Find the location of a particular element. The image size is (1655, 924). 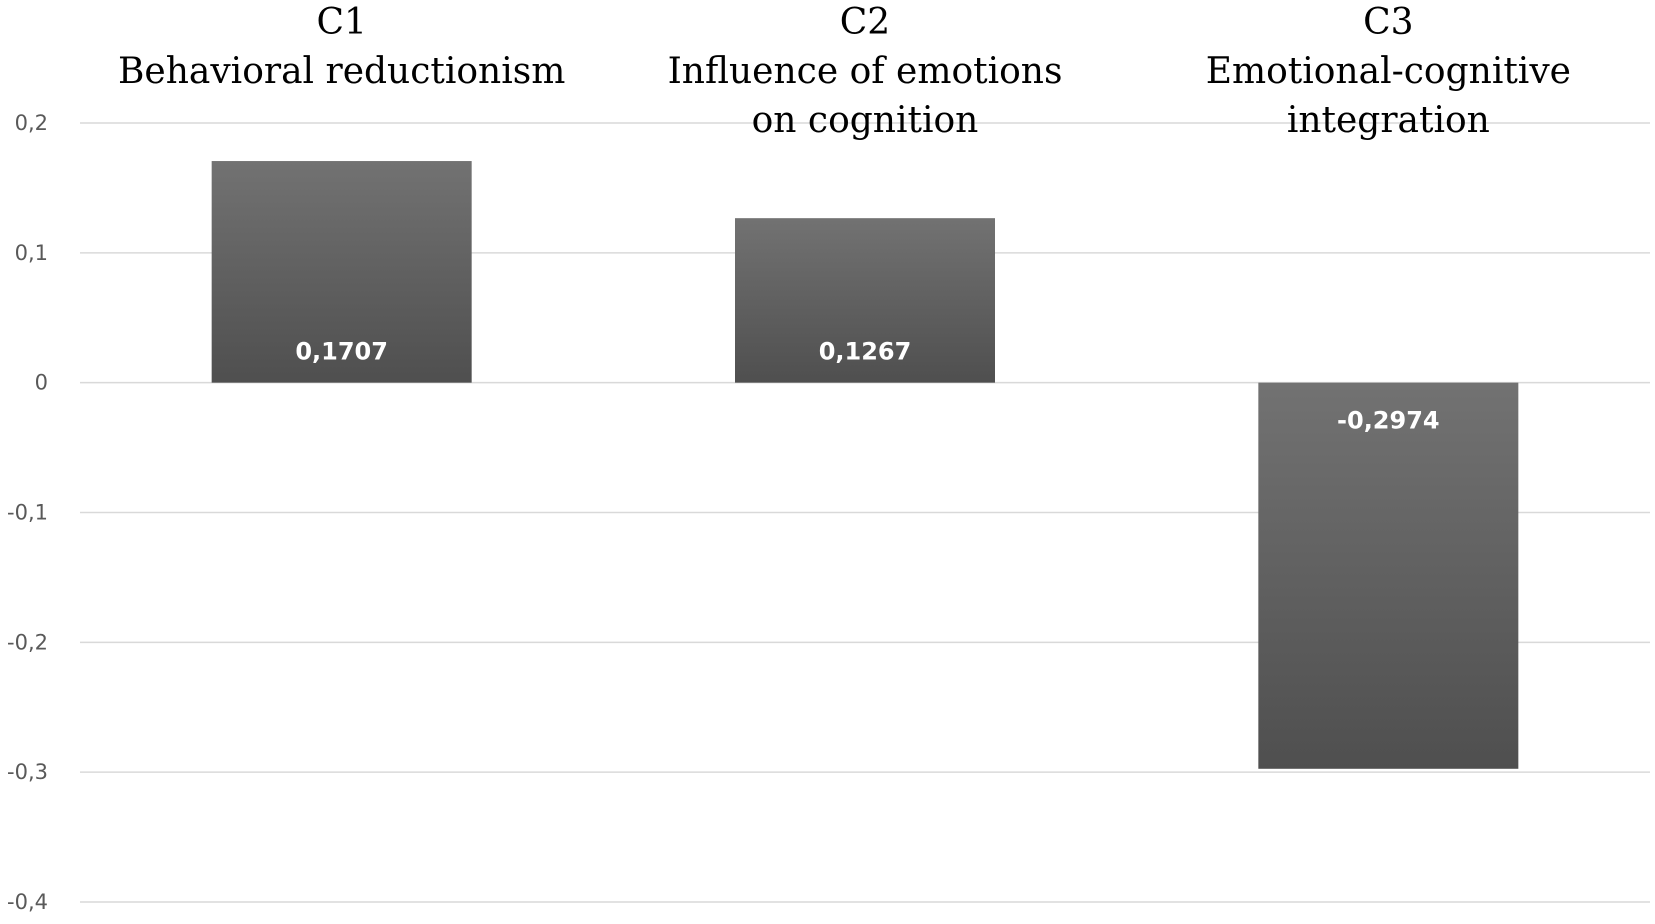

y-tick-label-3: -0,1 is located at coordinates (27, 513).